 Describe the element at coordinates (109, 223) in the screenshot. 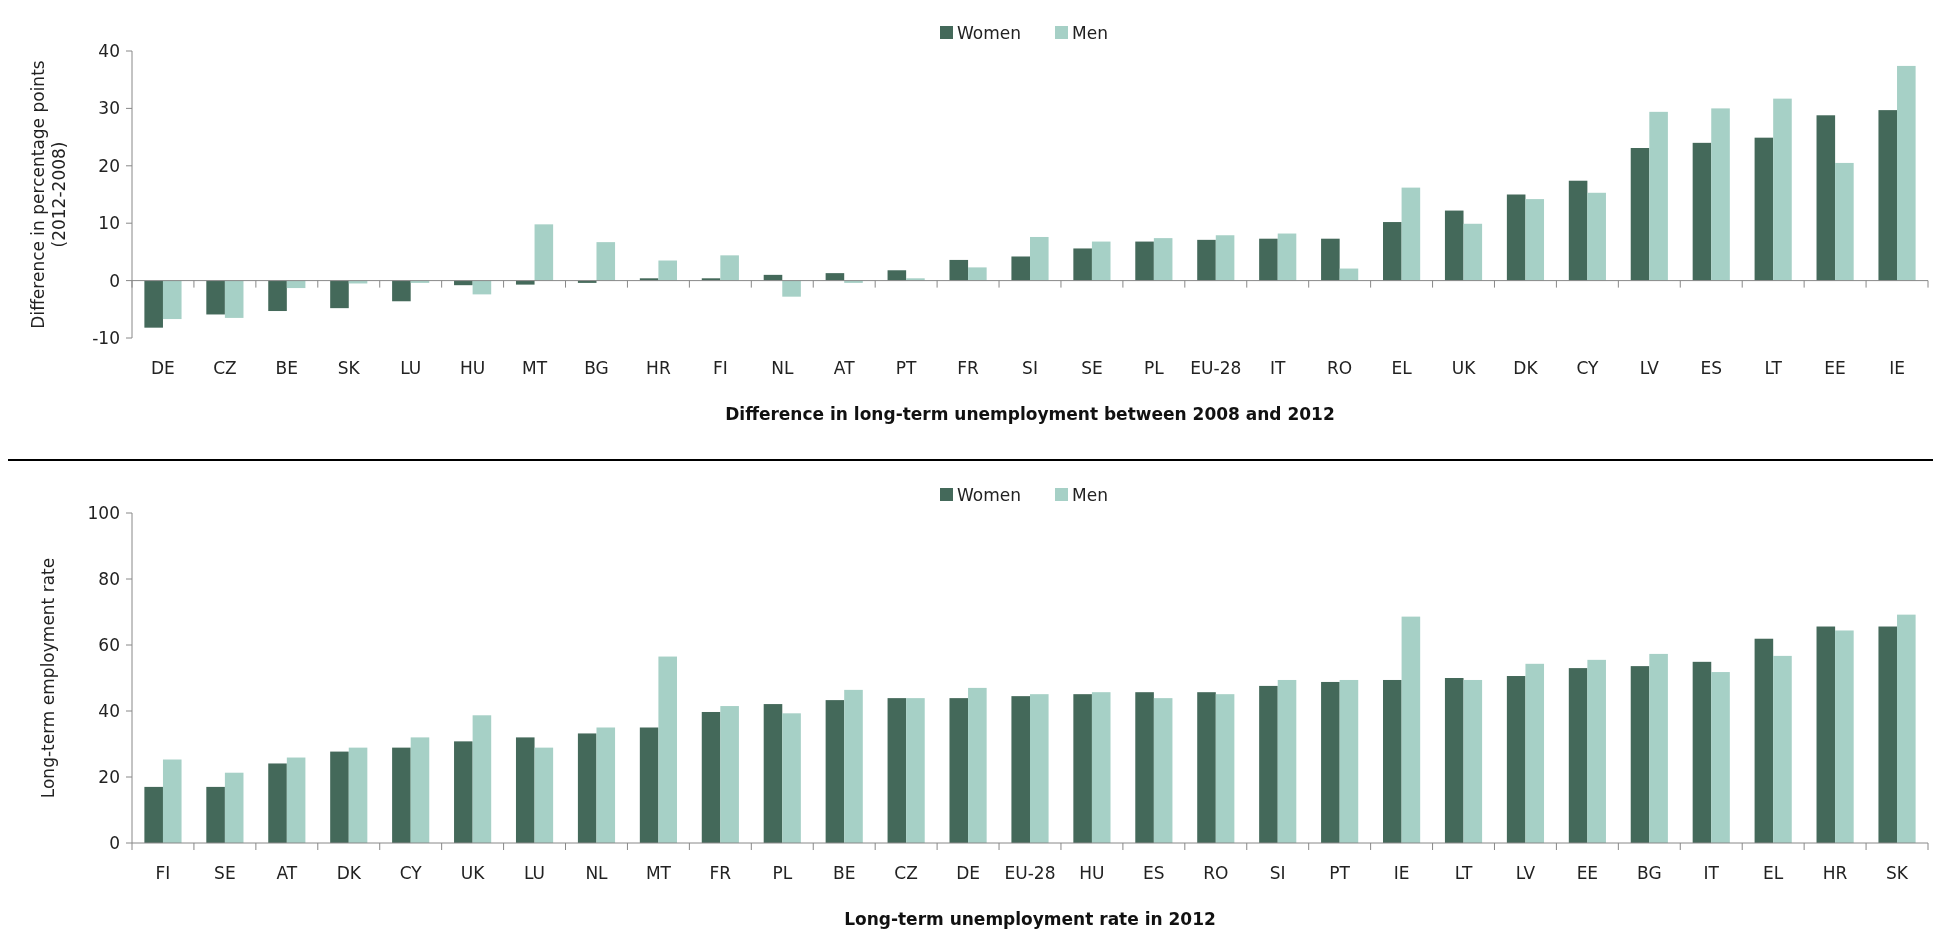

I see `y-tick-label: 10` at that location.